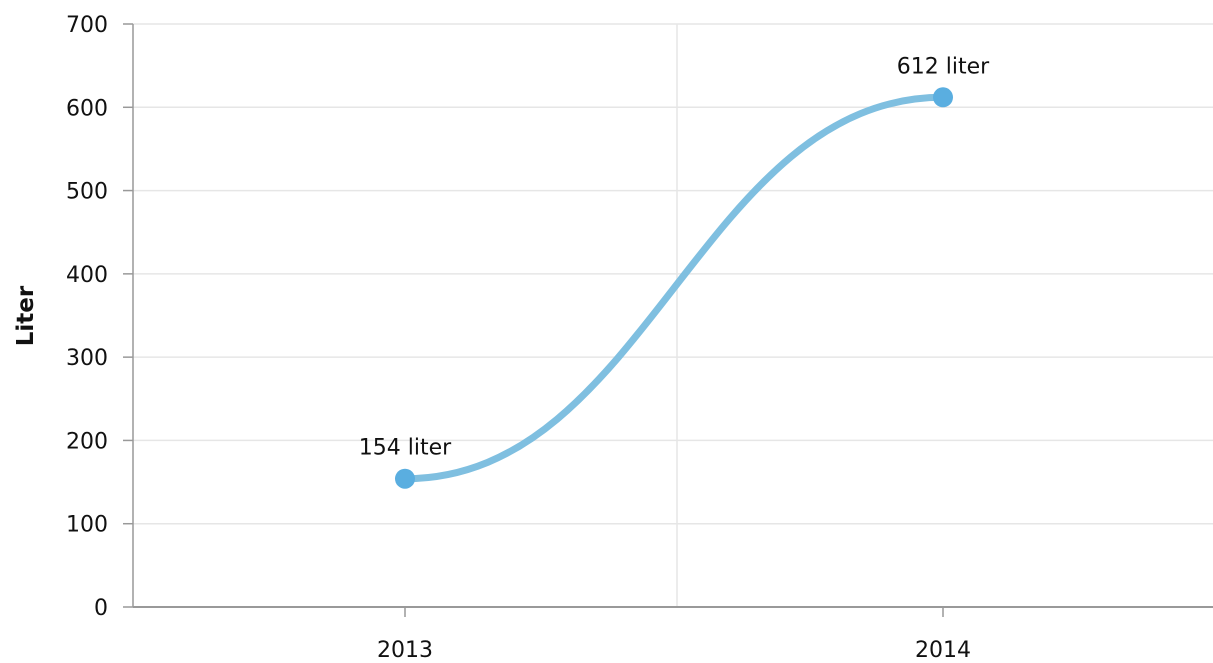 Image resolution: width=1213 pixels, height=663 pixels. What do you see at coordinates (943, 650) in the screenshot?
I see `x-tick-label: 2014` at bounding box center [943, 650].